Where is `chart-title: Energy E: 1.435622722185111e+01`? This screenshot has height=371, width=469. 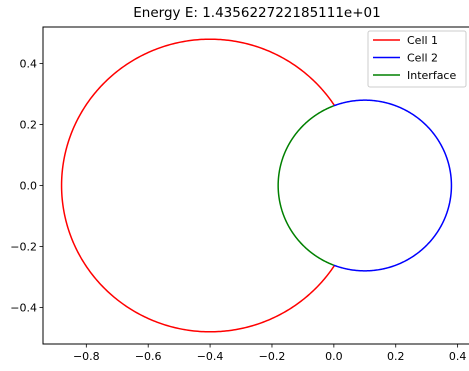 chart-title: Energy E: 1.435622722185111e+01 is located at coordinates (256, 13).